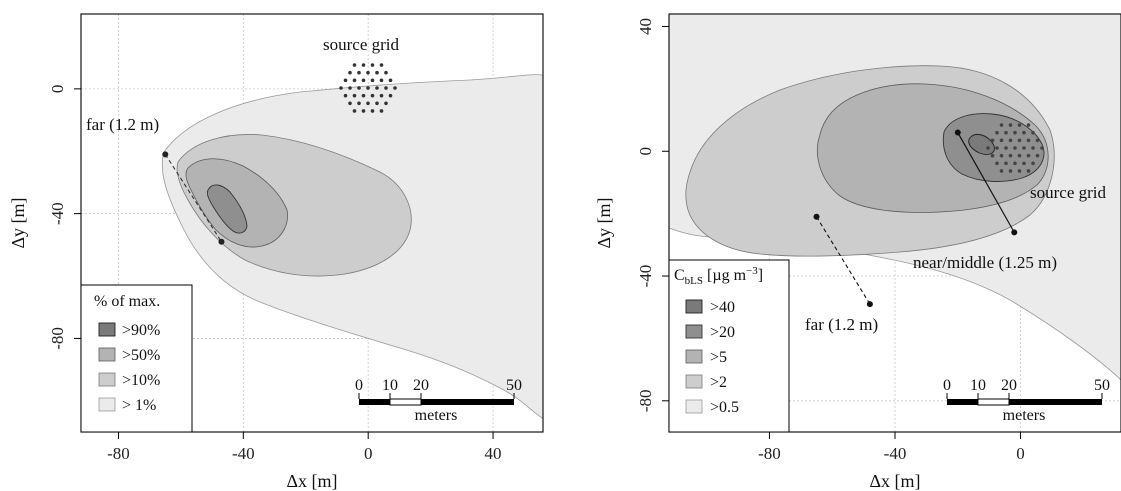  Describe the element at coordinates (725, 275) in the screenshot. I see `right-legend-title-unit: [µg m` at that location.